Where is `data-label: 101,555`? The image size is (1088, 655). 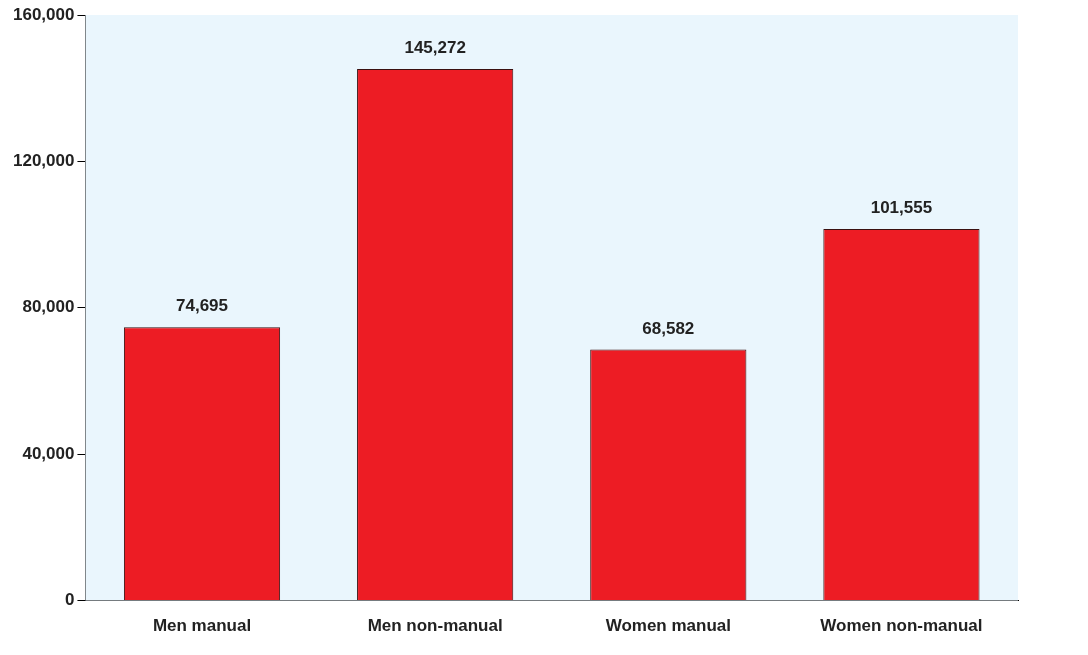 data-label: 101,555 is located at coordinates (901, 208).